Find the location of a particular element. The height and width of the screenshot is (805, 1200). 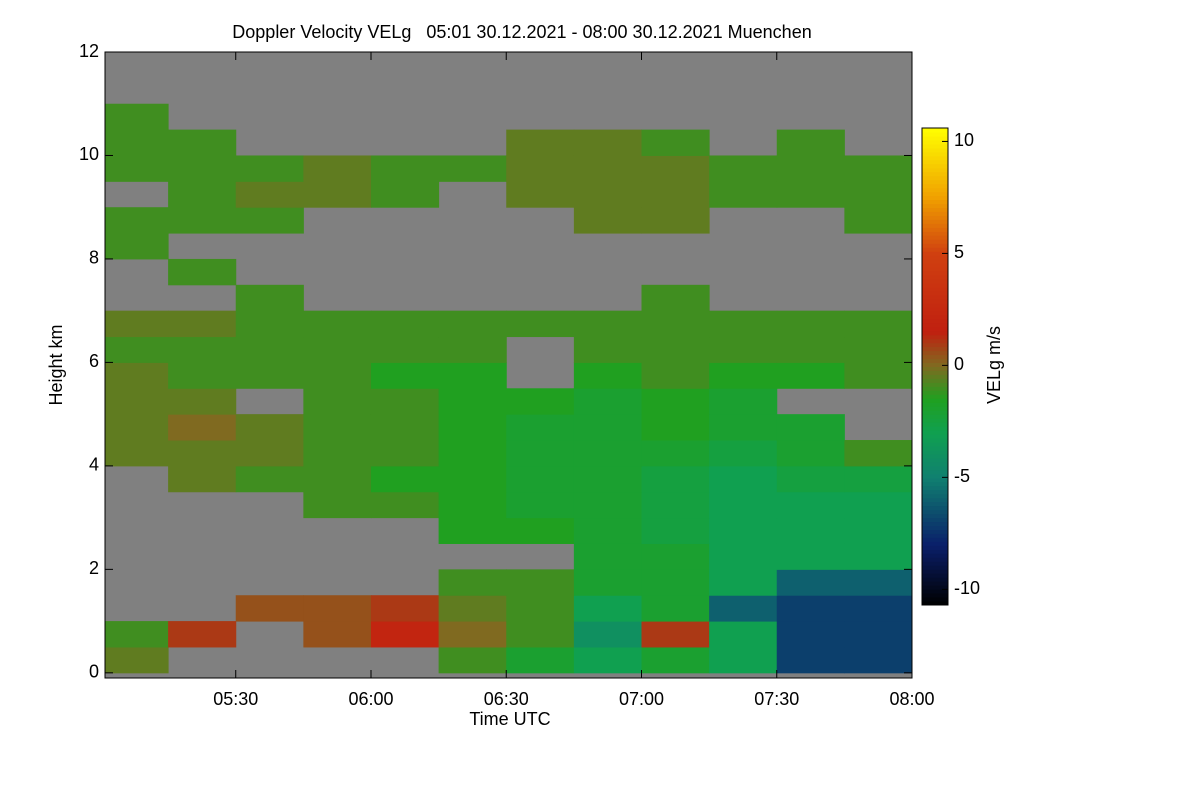

colorbar-tick-label: -5 is located at coordinates (962, 476).